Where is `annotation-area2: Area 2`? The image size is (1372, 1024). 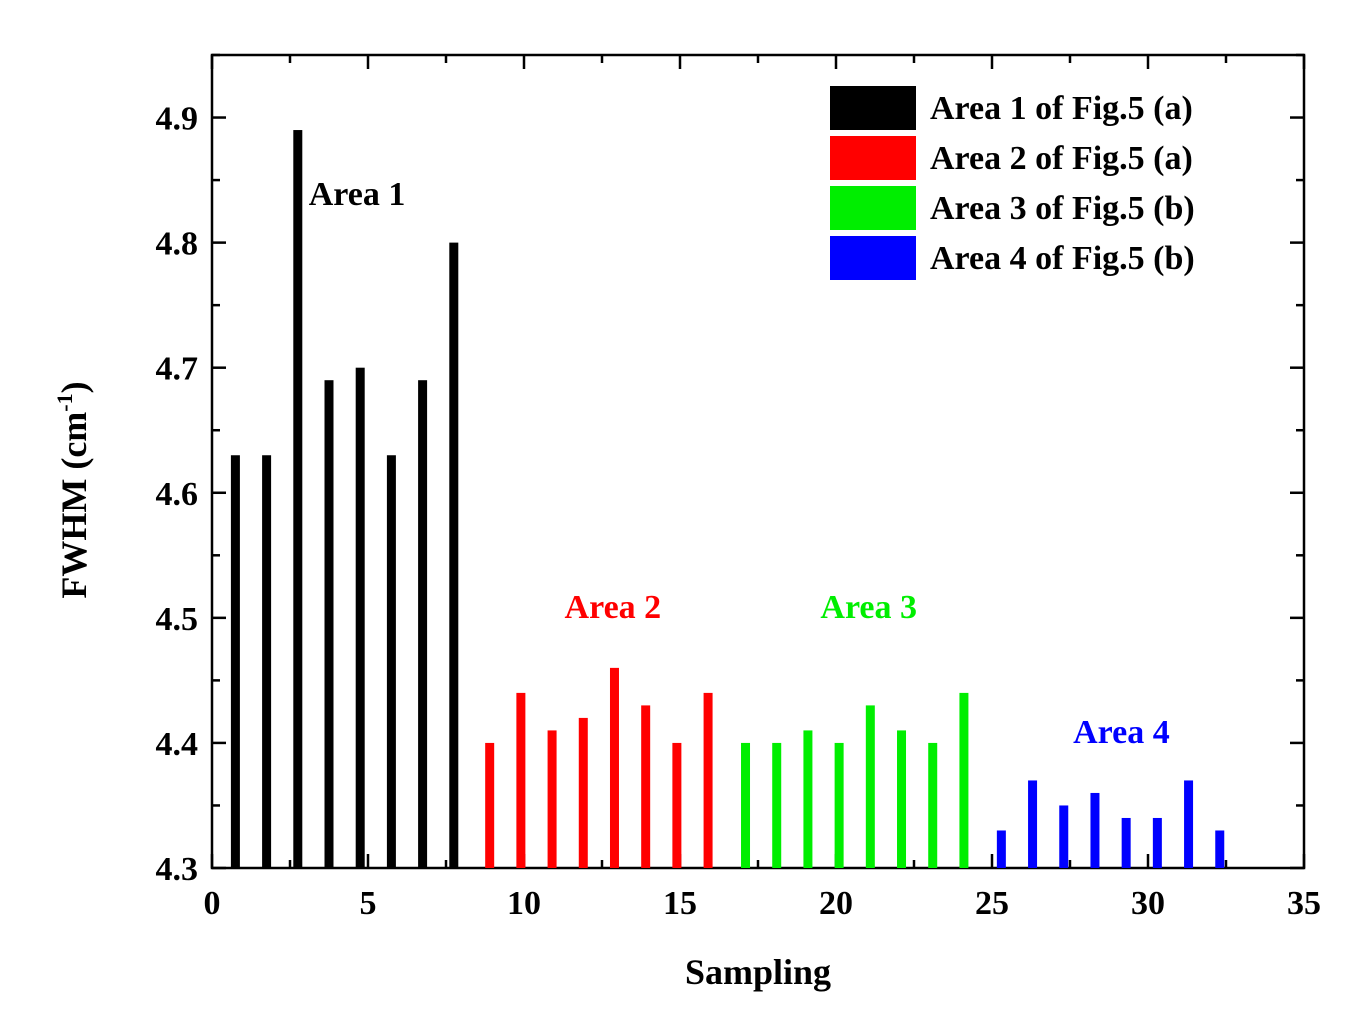 annotation-area2: Area 2 is located at coordinates (613, 607).